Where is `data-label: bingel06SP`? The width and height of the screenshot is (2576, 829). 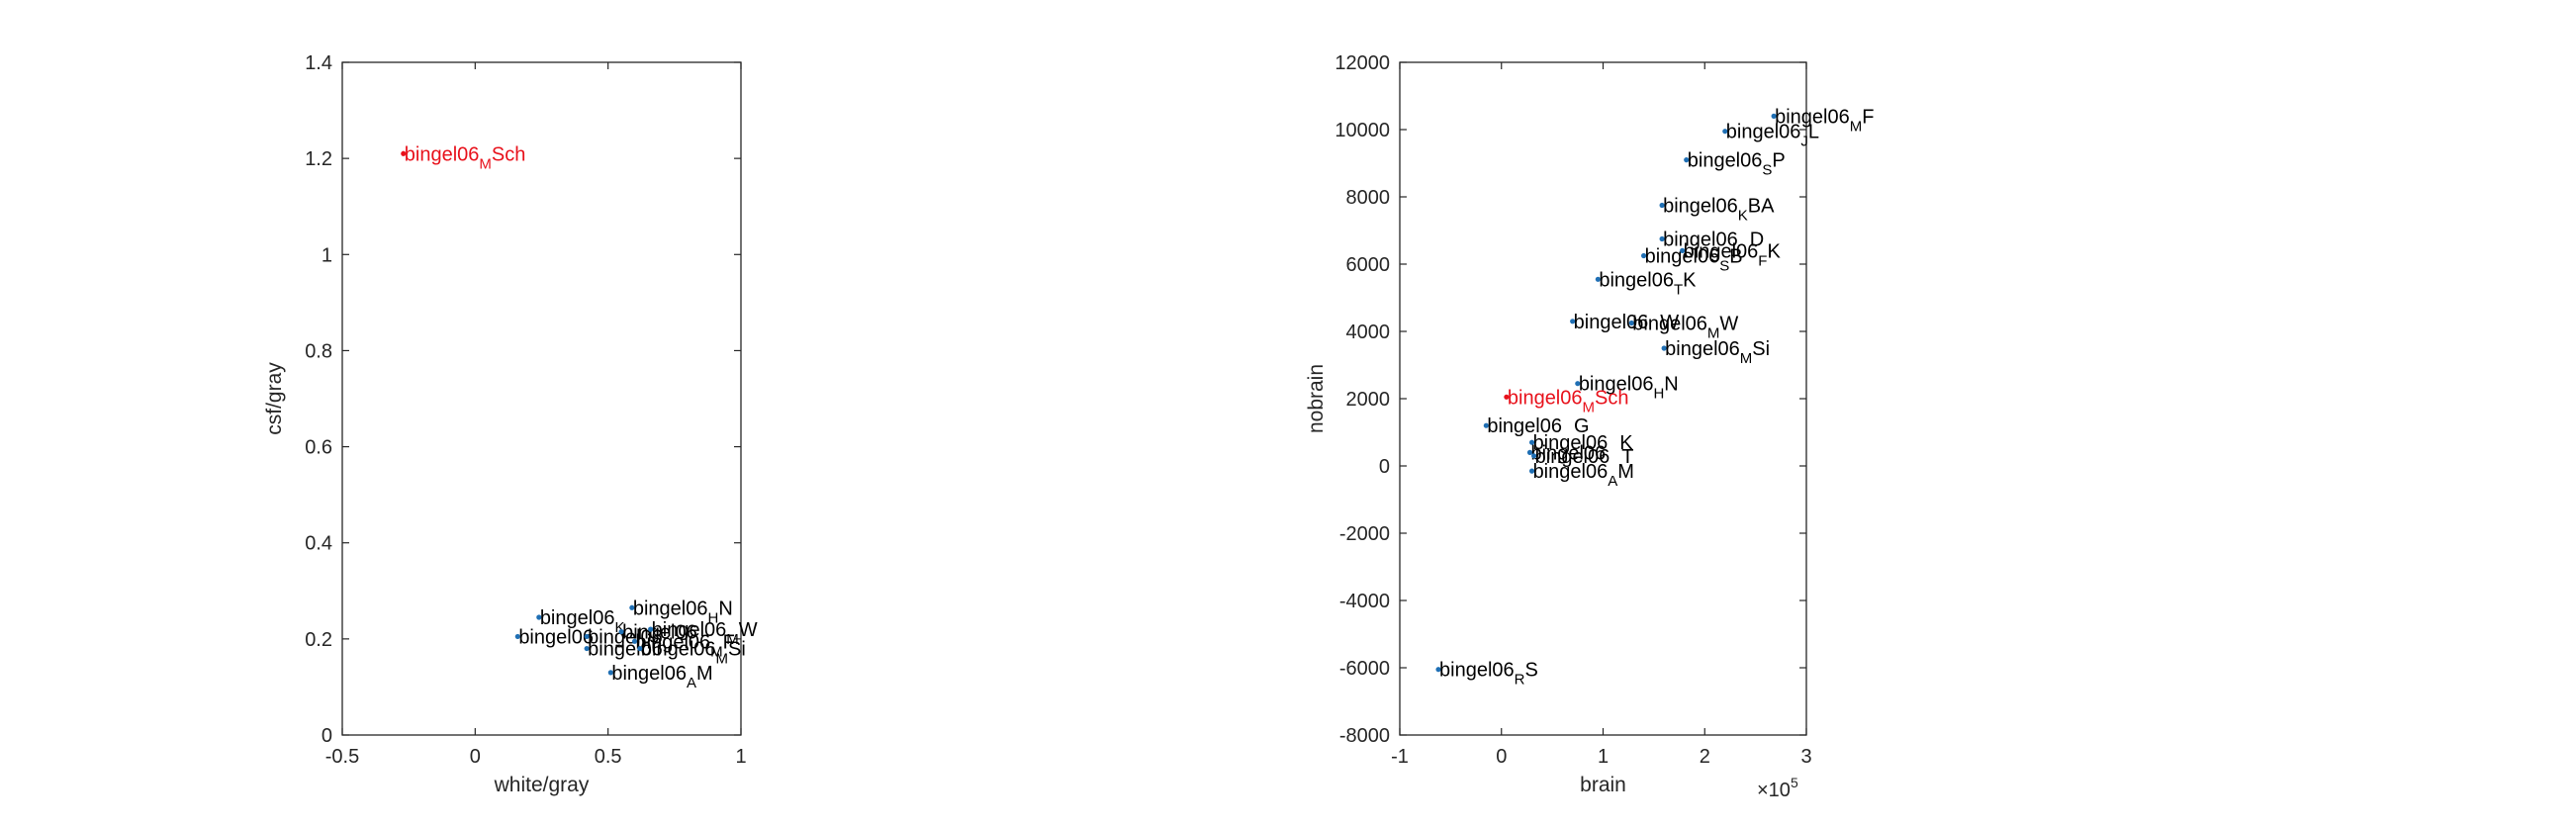 data-label: bingel06SP is located at coordinates (1737, 165).